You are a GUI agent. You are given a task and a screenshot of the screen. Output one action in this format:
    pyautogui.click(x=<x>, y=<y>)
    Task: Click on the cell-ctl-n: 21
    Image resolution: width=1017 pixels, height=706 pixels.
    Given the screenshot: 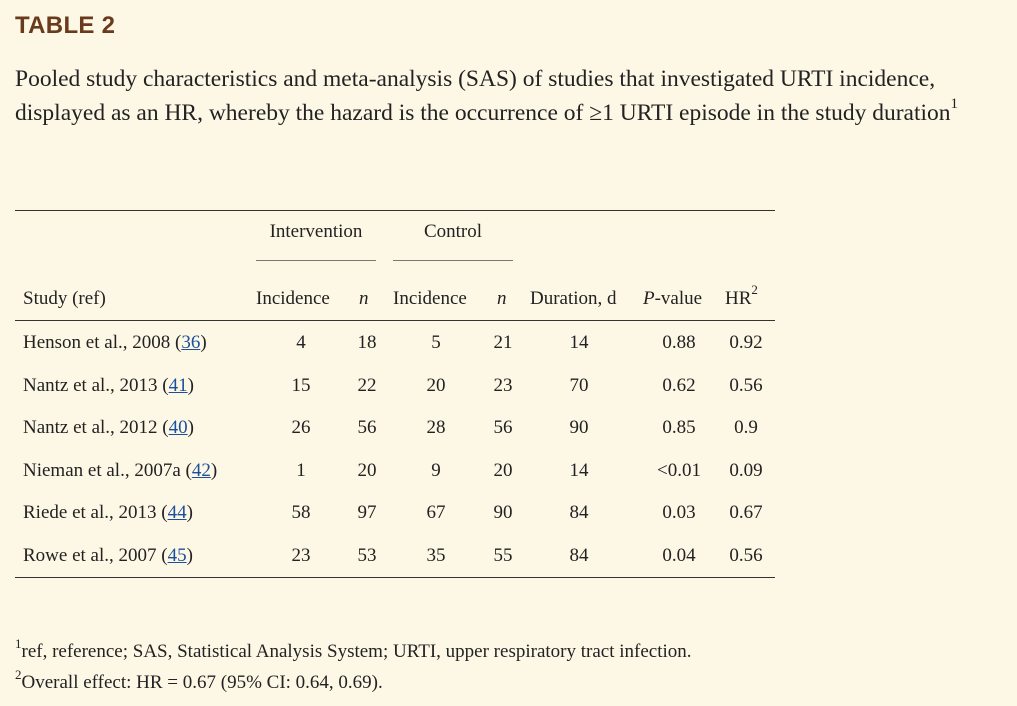 What is the action you would take?
    pyautogui.click(x=503, y=342)
    